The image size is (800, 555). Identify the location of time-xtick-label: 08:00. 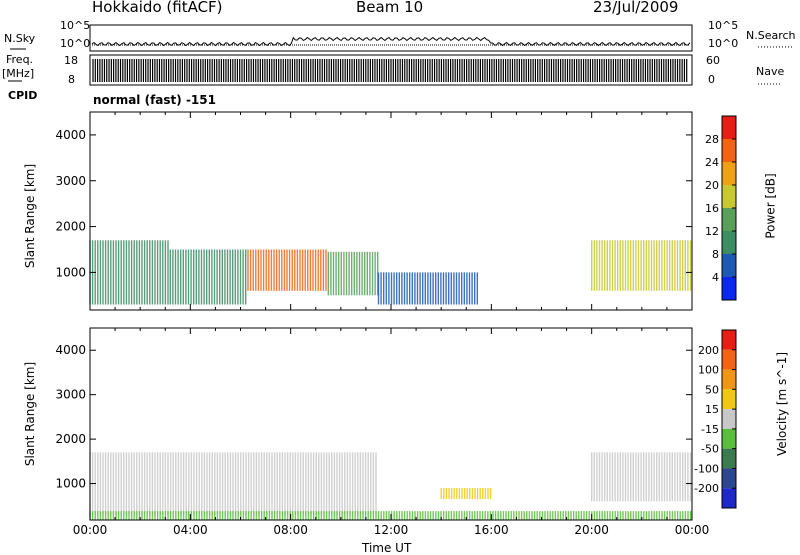
(290, 530).